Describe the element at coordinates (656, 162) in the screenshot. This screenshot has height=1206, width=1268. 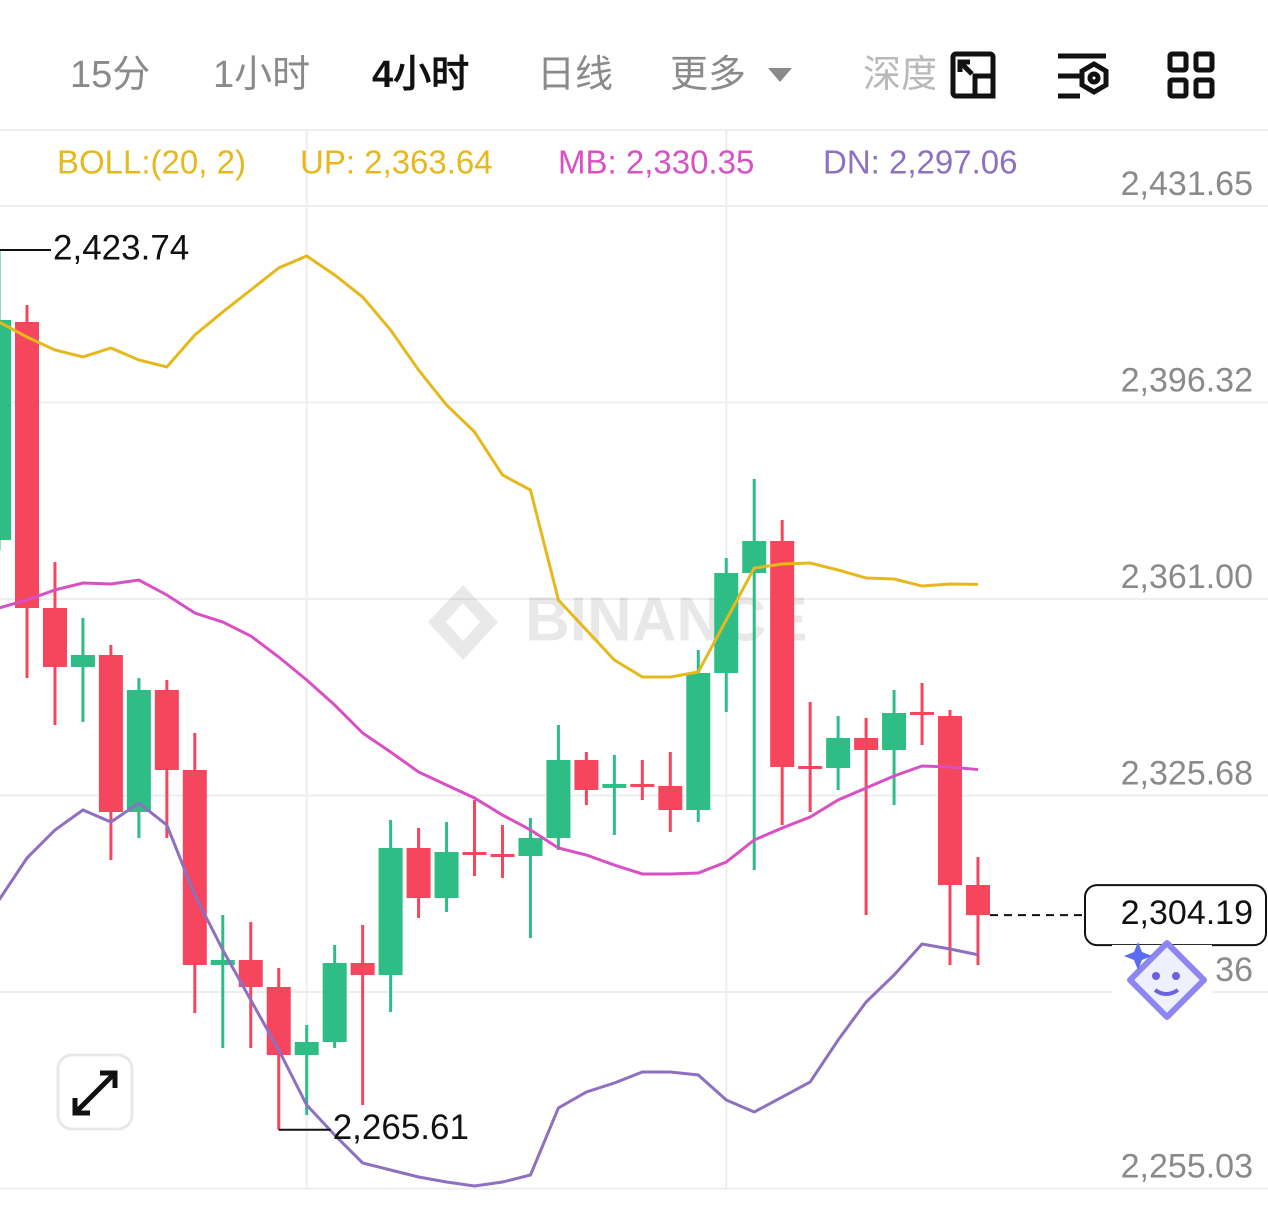
I see `legend-entry: MB: 2,330.35` at that location.